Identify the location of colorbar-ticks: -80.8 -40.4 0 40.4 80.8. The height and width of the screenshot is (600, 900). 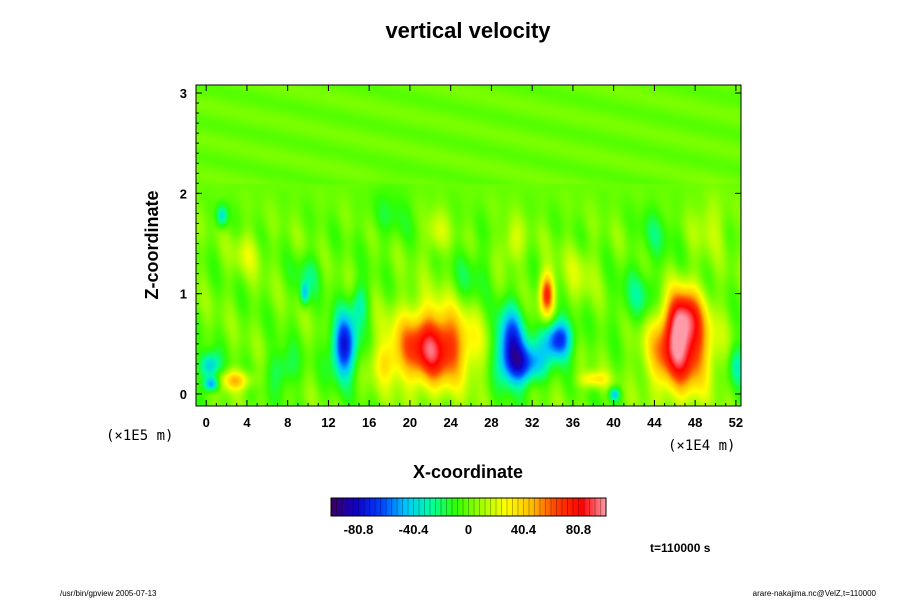
(467, 529).